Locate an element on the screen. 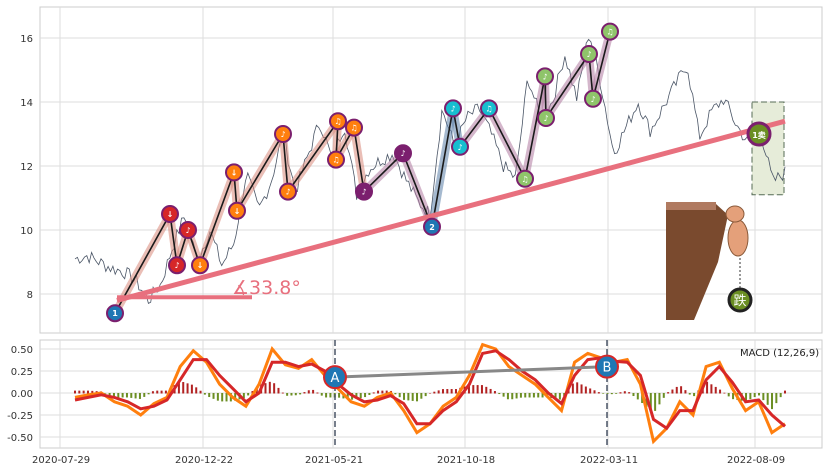 The width and height of the screenshot is (828, 471). x-tick-label: 2021-05-21 is located at coordinates (334, 460).